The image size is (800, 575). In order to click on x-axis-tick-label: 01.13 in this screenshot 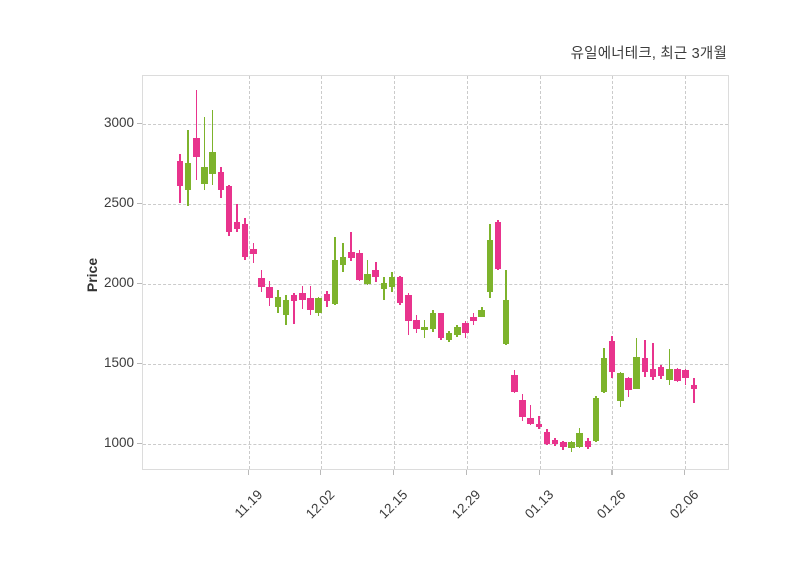, I will do `click(539, 504)`.